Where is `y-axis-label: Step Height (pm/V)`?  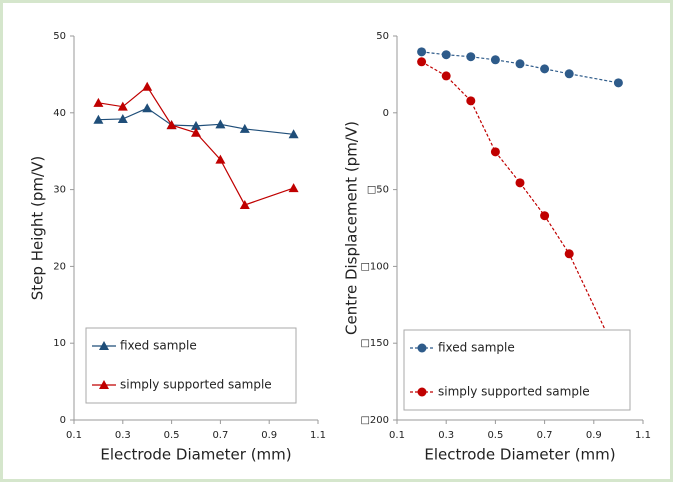 y-axis-label: Step Height (pm/V) is located at coordinates (38, 228).